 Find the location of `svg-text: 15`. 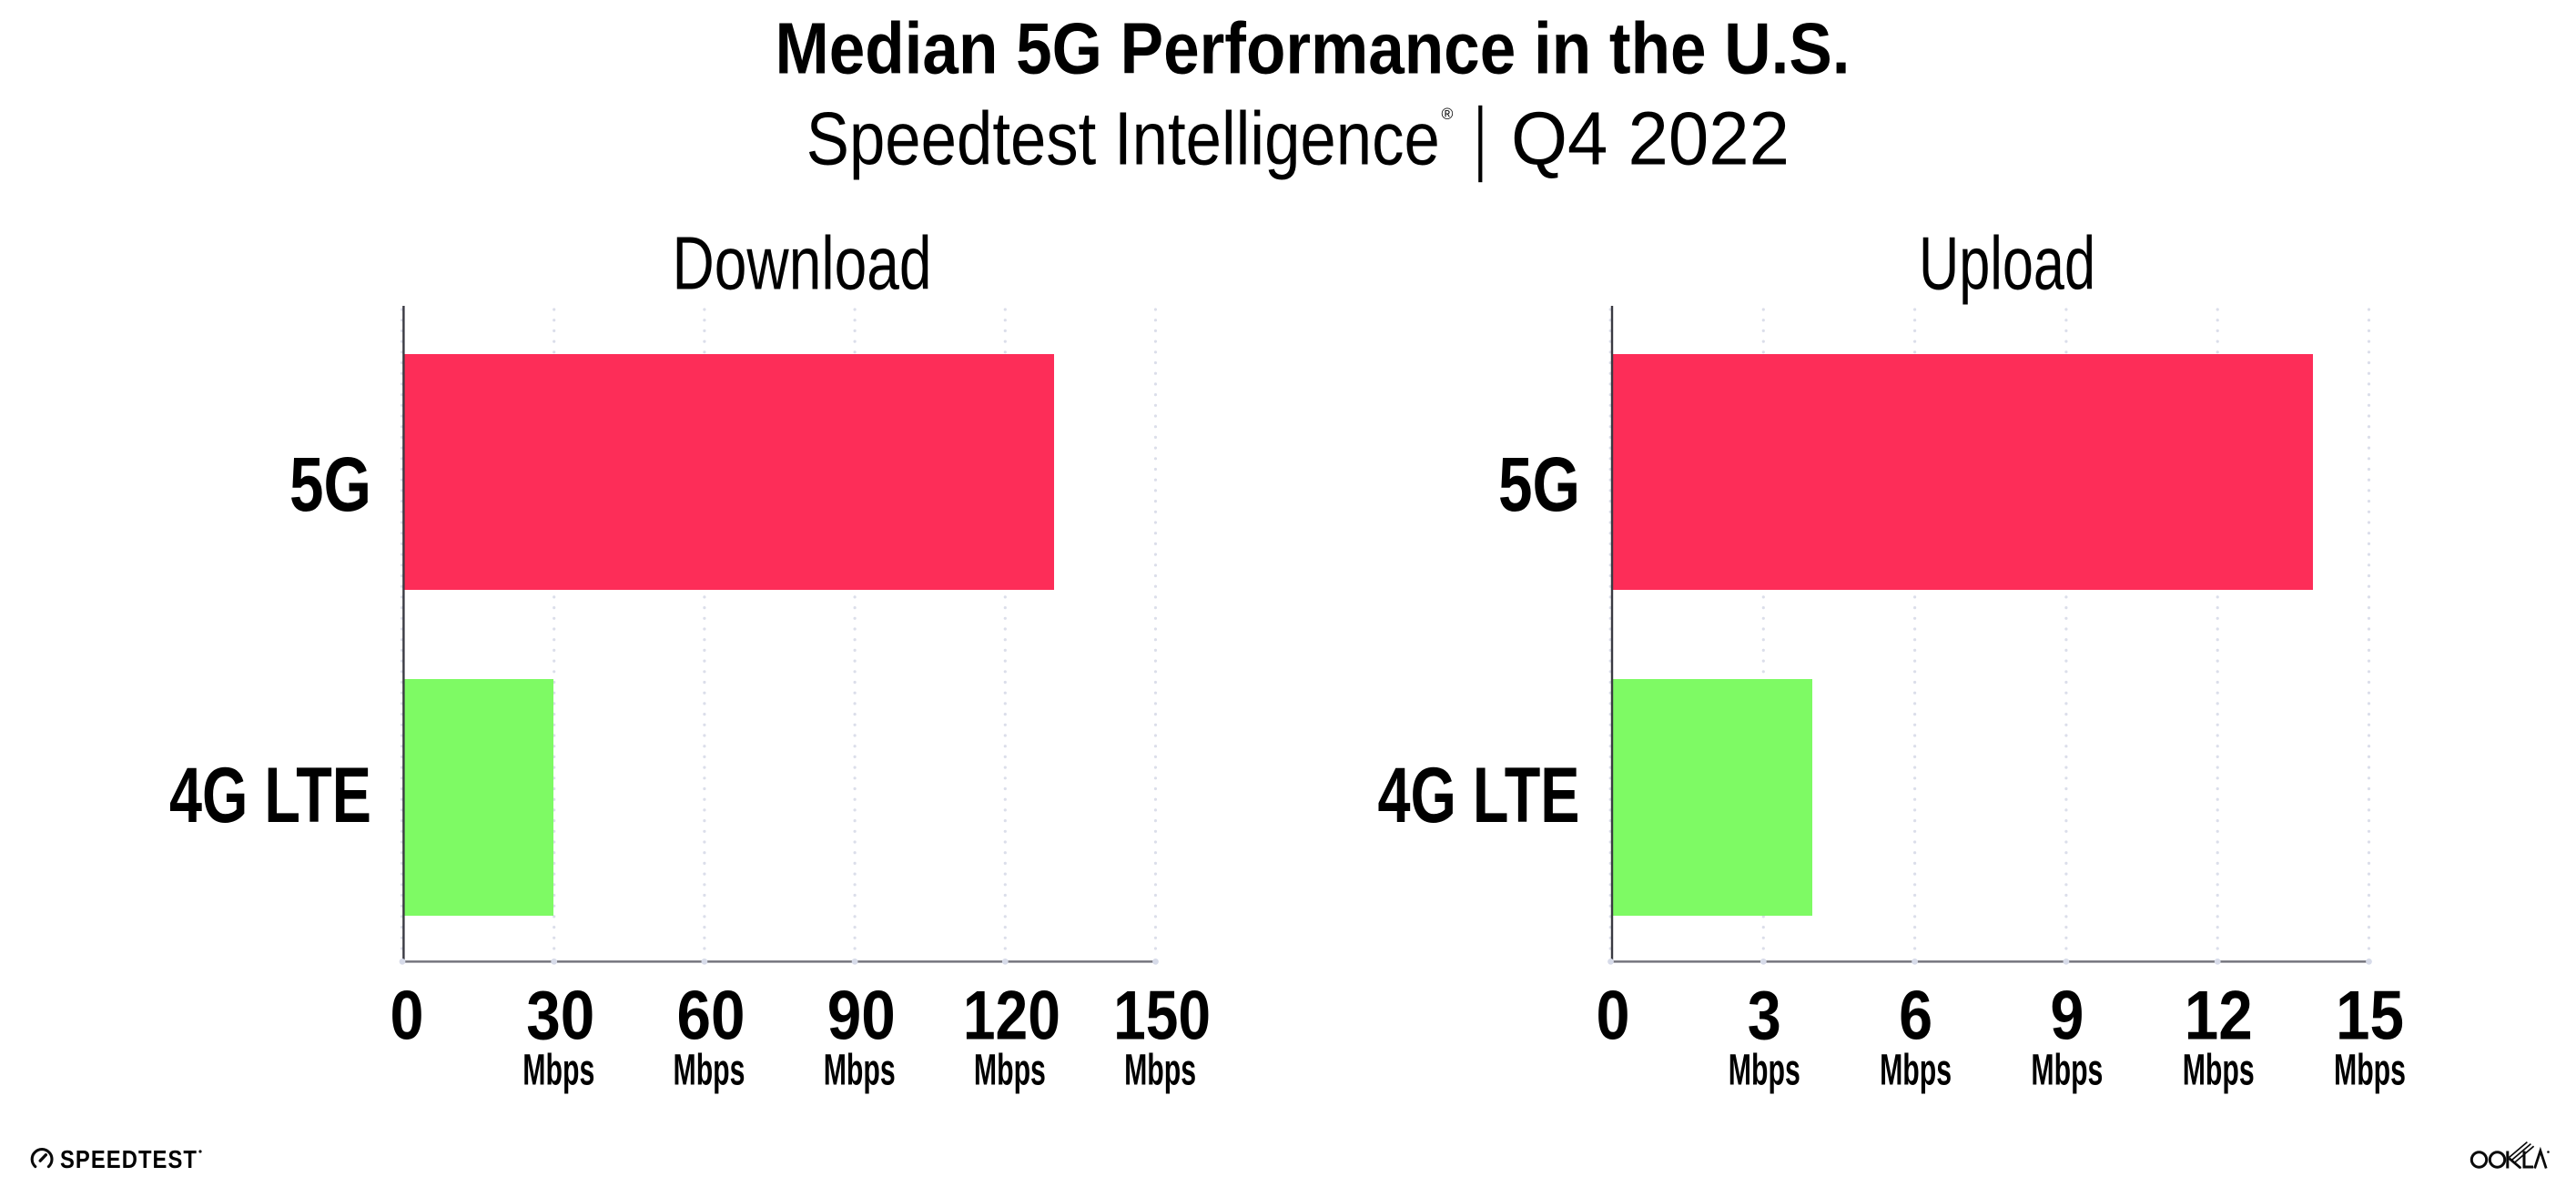

svg-text: 15 is located at coordinates (2370, 1015).